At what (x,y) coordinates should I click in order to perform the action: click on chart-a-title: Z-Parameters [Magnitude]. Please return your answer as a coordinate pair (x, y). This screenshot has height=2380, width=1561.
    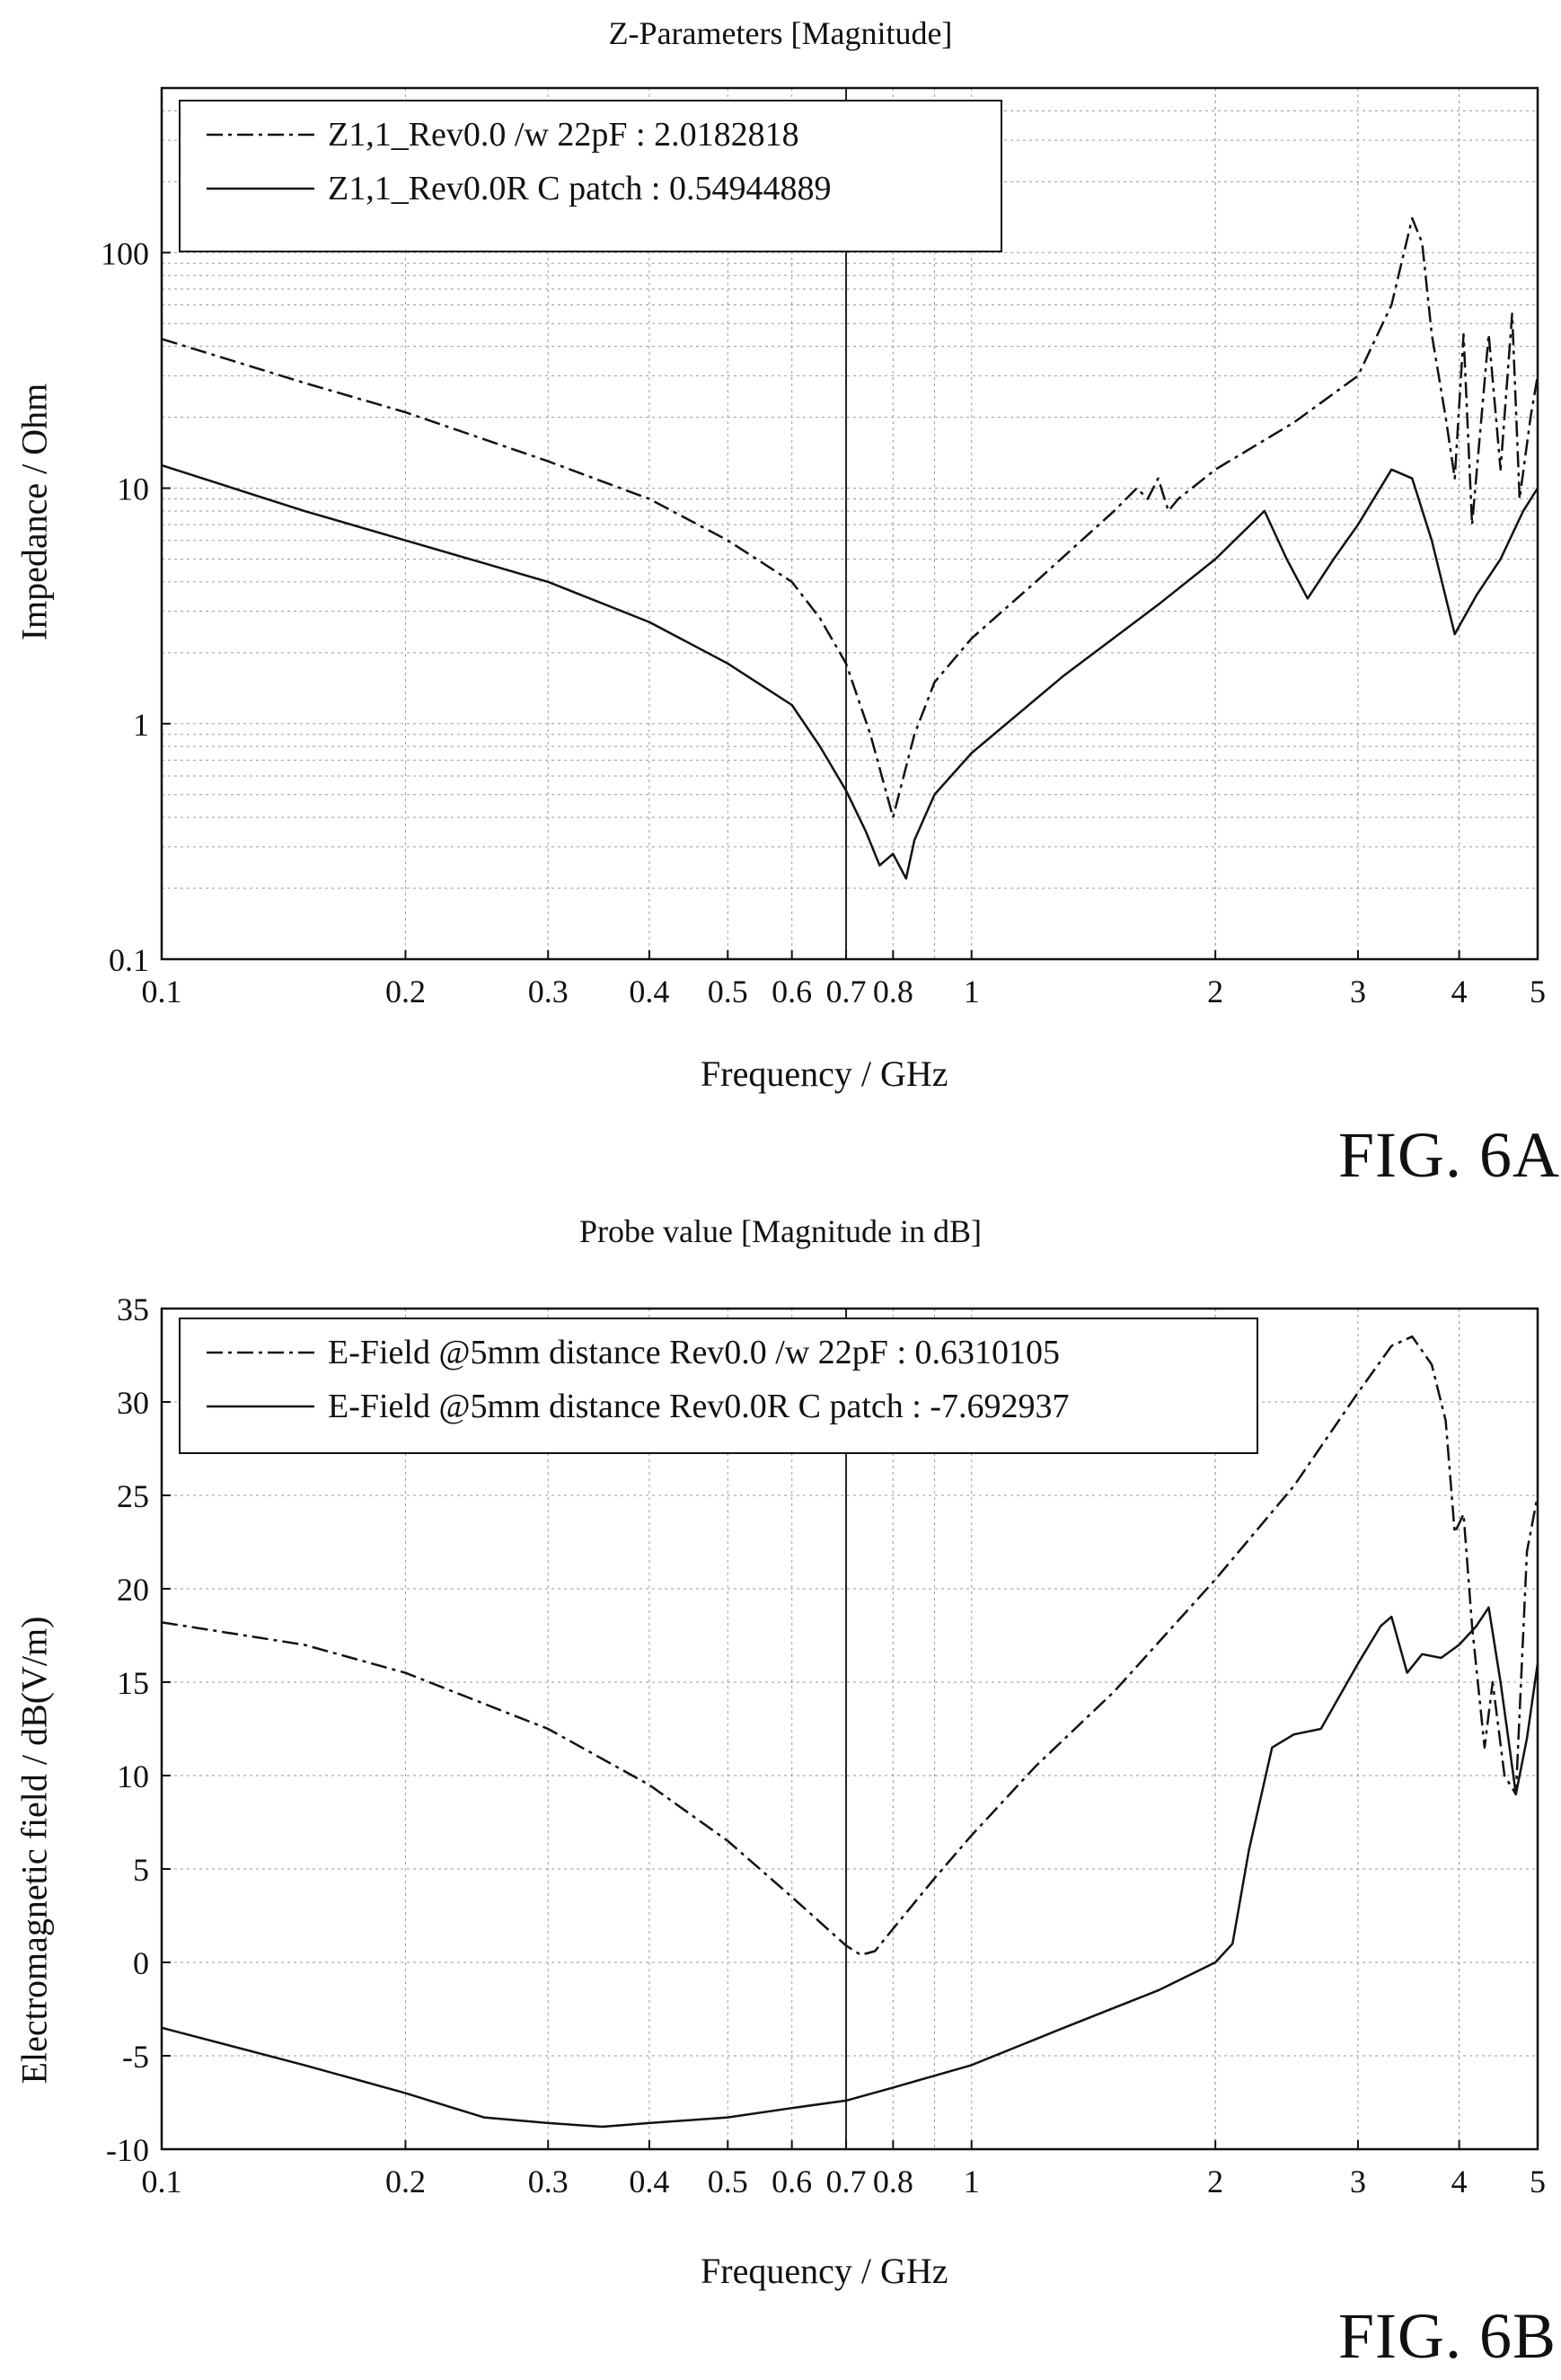
    Looking at the image, I should click on (780, 33).